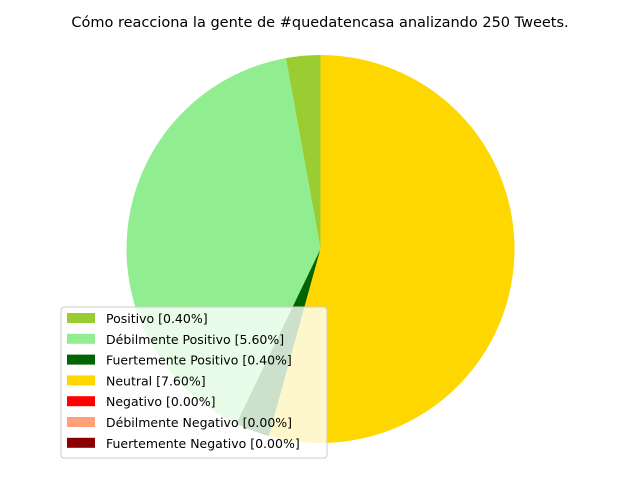 The image size is (640, 480). Describe the element at coordinates (161, 401) in the screenshot. I see `legend-label-4: Negativo [0.00%]` at that location.